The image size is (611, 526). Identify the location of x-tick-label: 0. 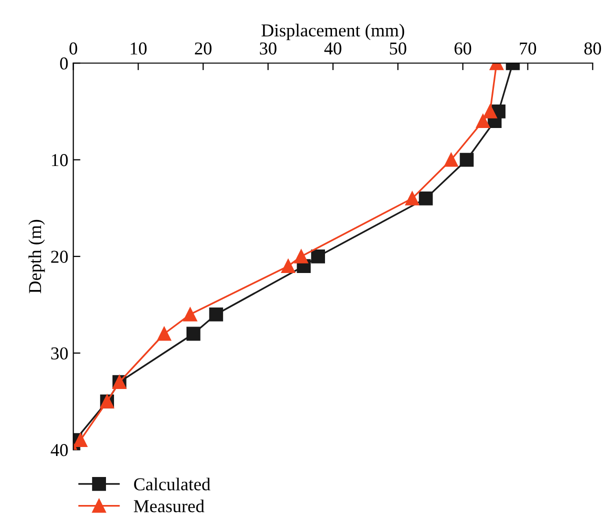
(73, 48).